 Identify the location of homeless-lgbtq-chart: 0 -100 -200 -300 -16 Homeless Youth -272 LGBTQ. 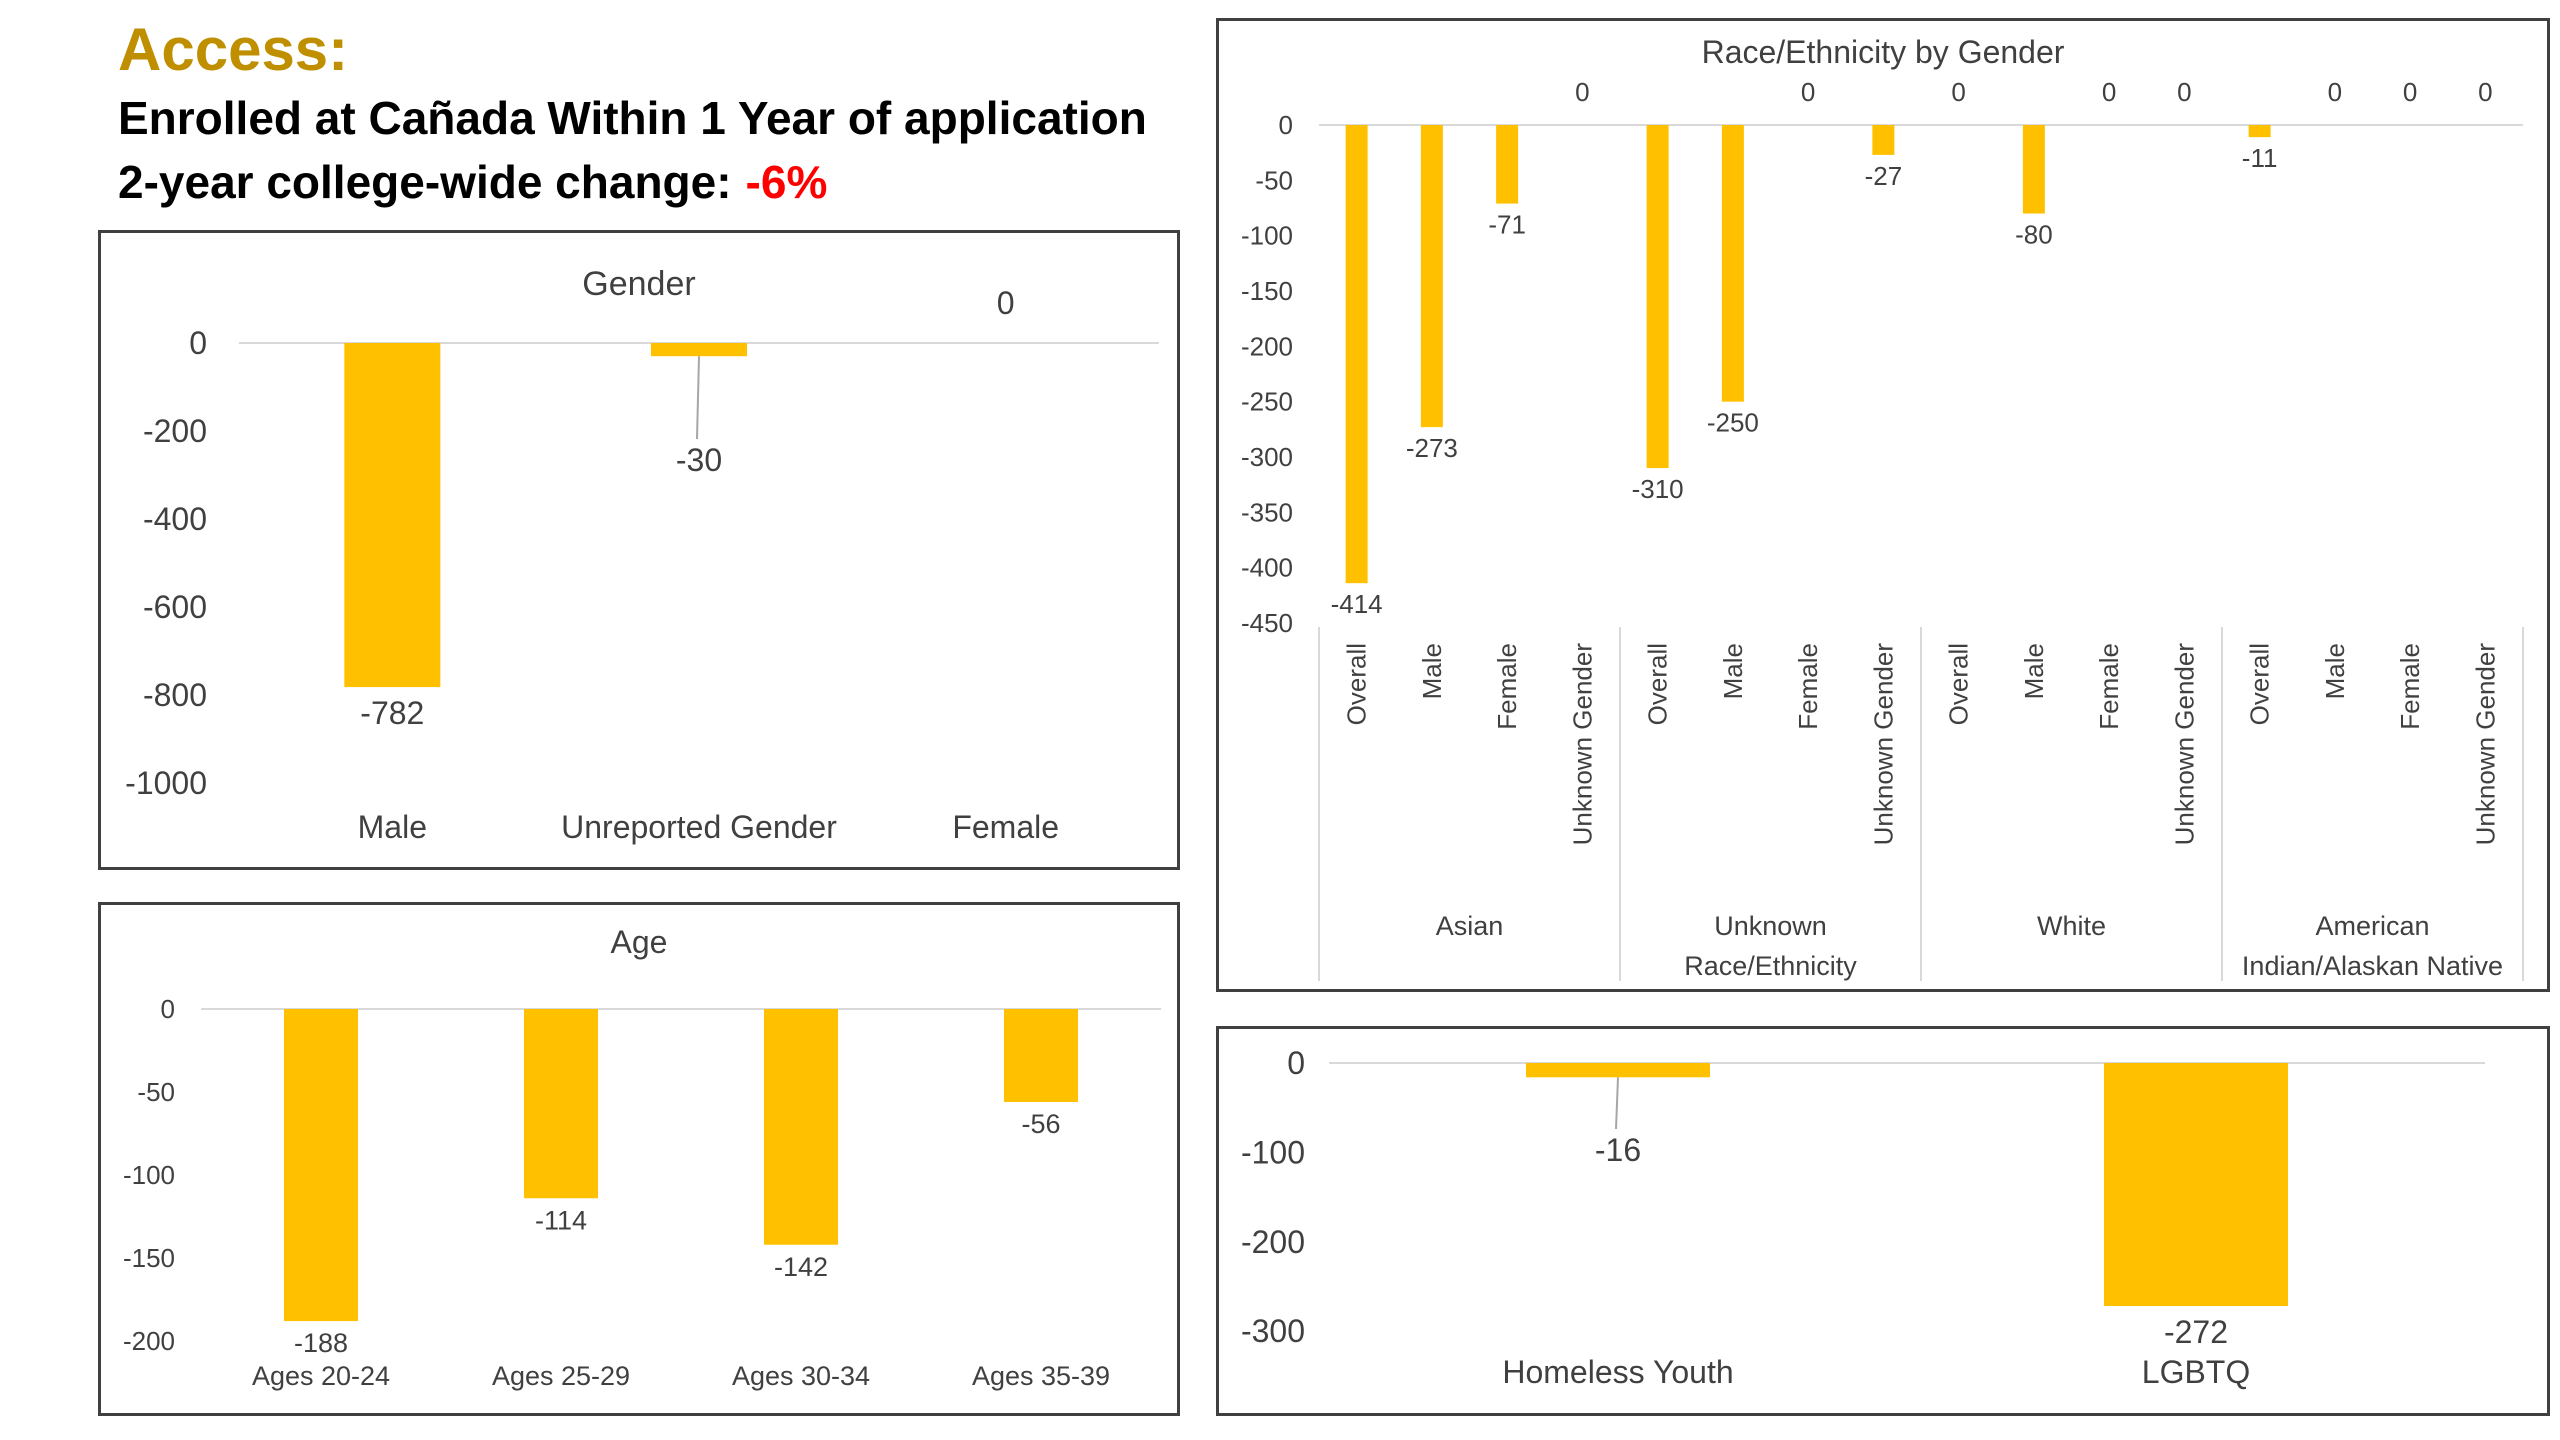
(1863, 1217).